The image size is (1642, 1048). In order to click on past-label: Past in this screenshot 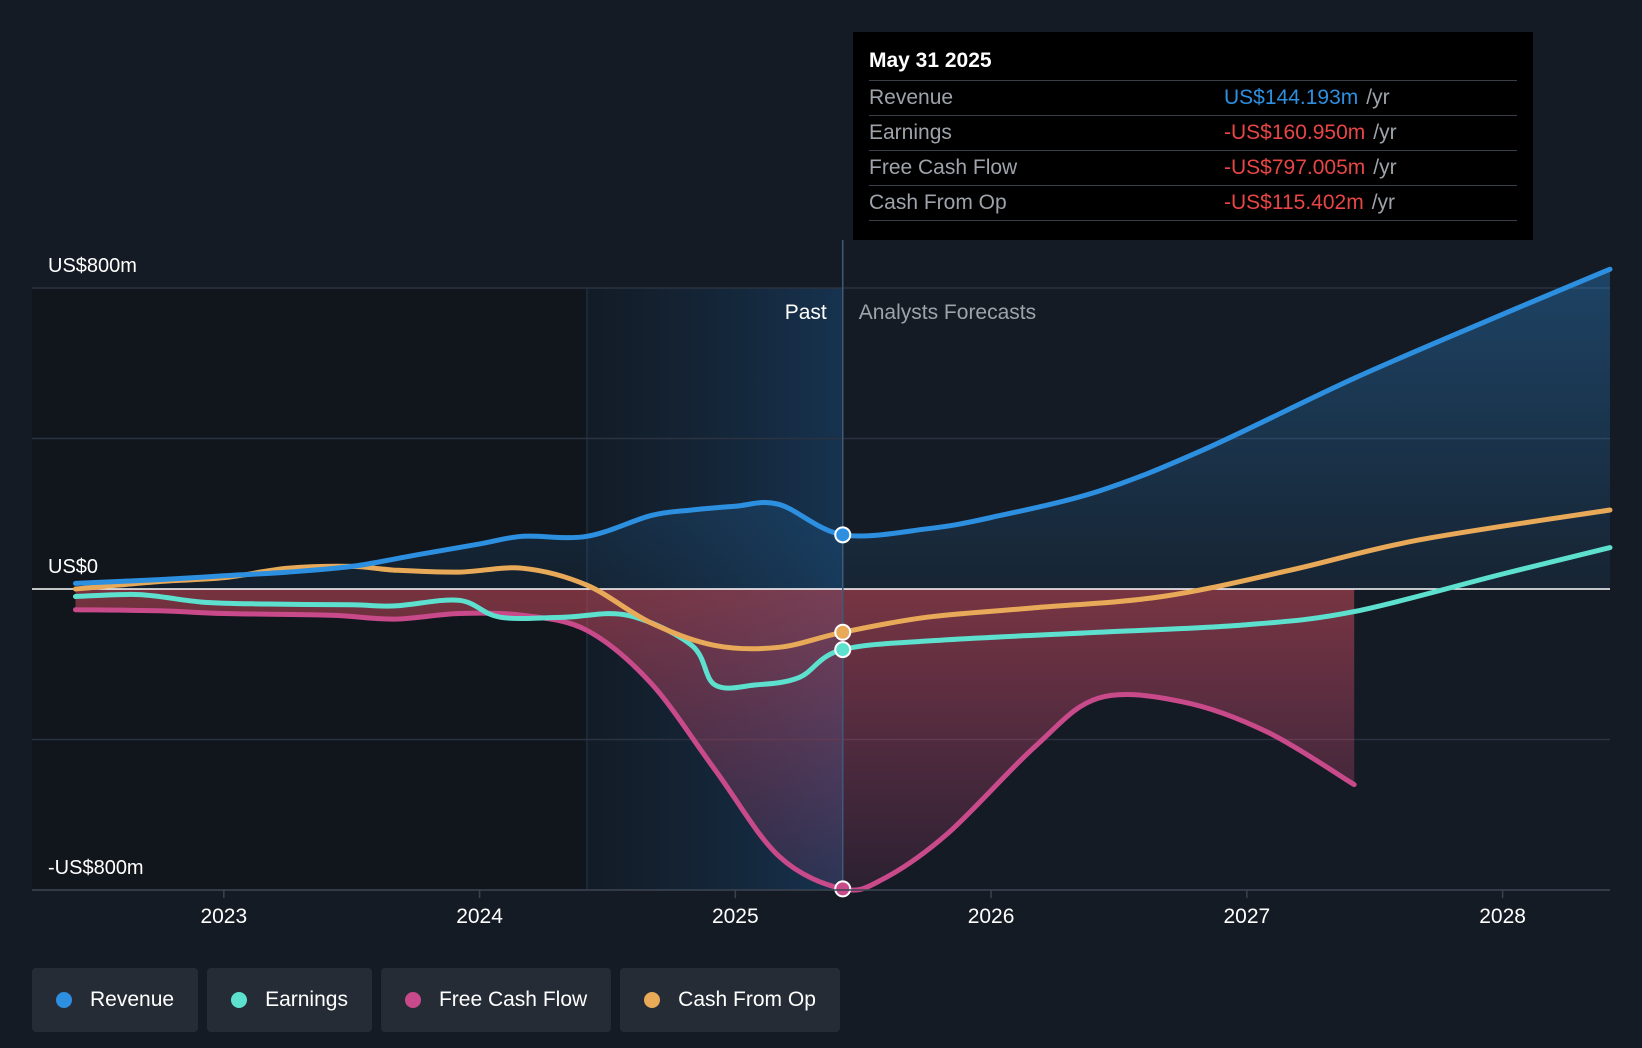, I will do `click(806, 312)`.